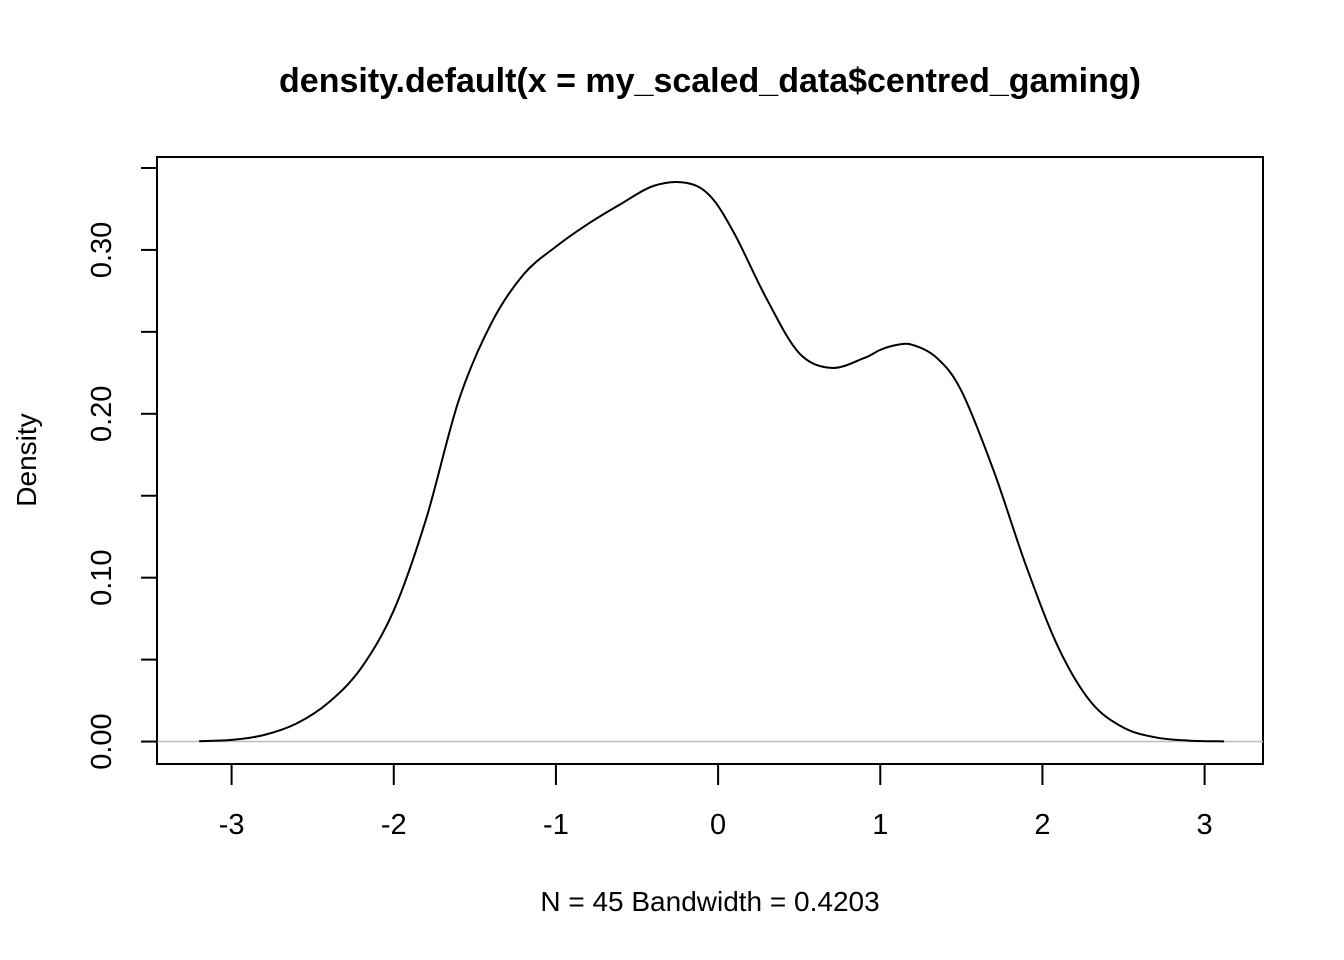  I want to click on x-tick-label: 2, so click(1042, 825).